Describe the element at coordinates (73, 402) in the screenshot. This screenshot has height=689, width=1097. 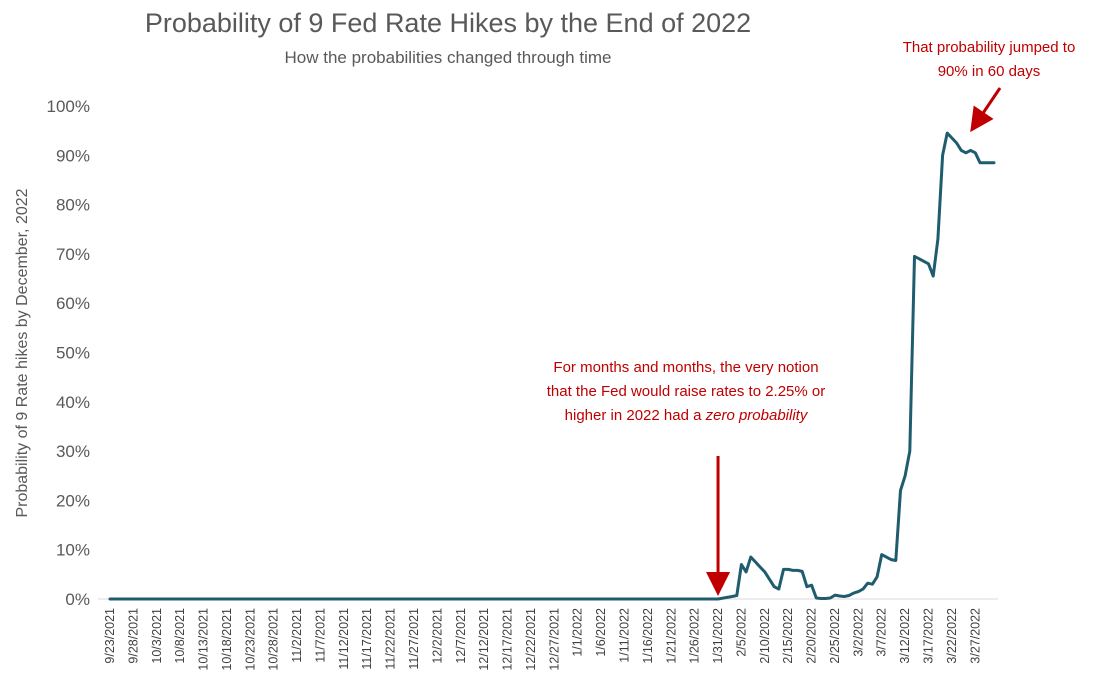
I see `y-tick-label: 40%` at that location.